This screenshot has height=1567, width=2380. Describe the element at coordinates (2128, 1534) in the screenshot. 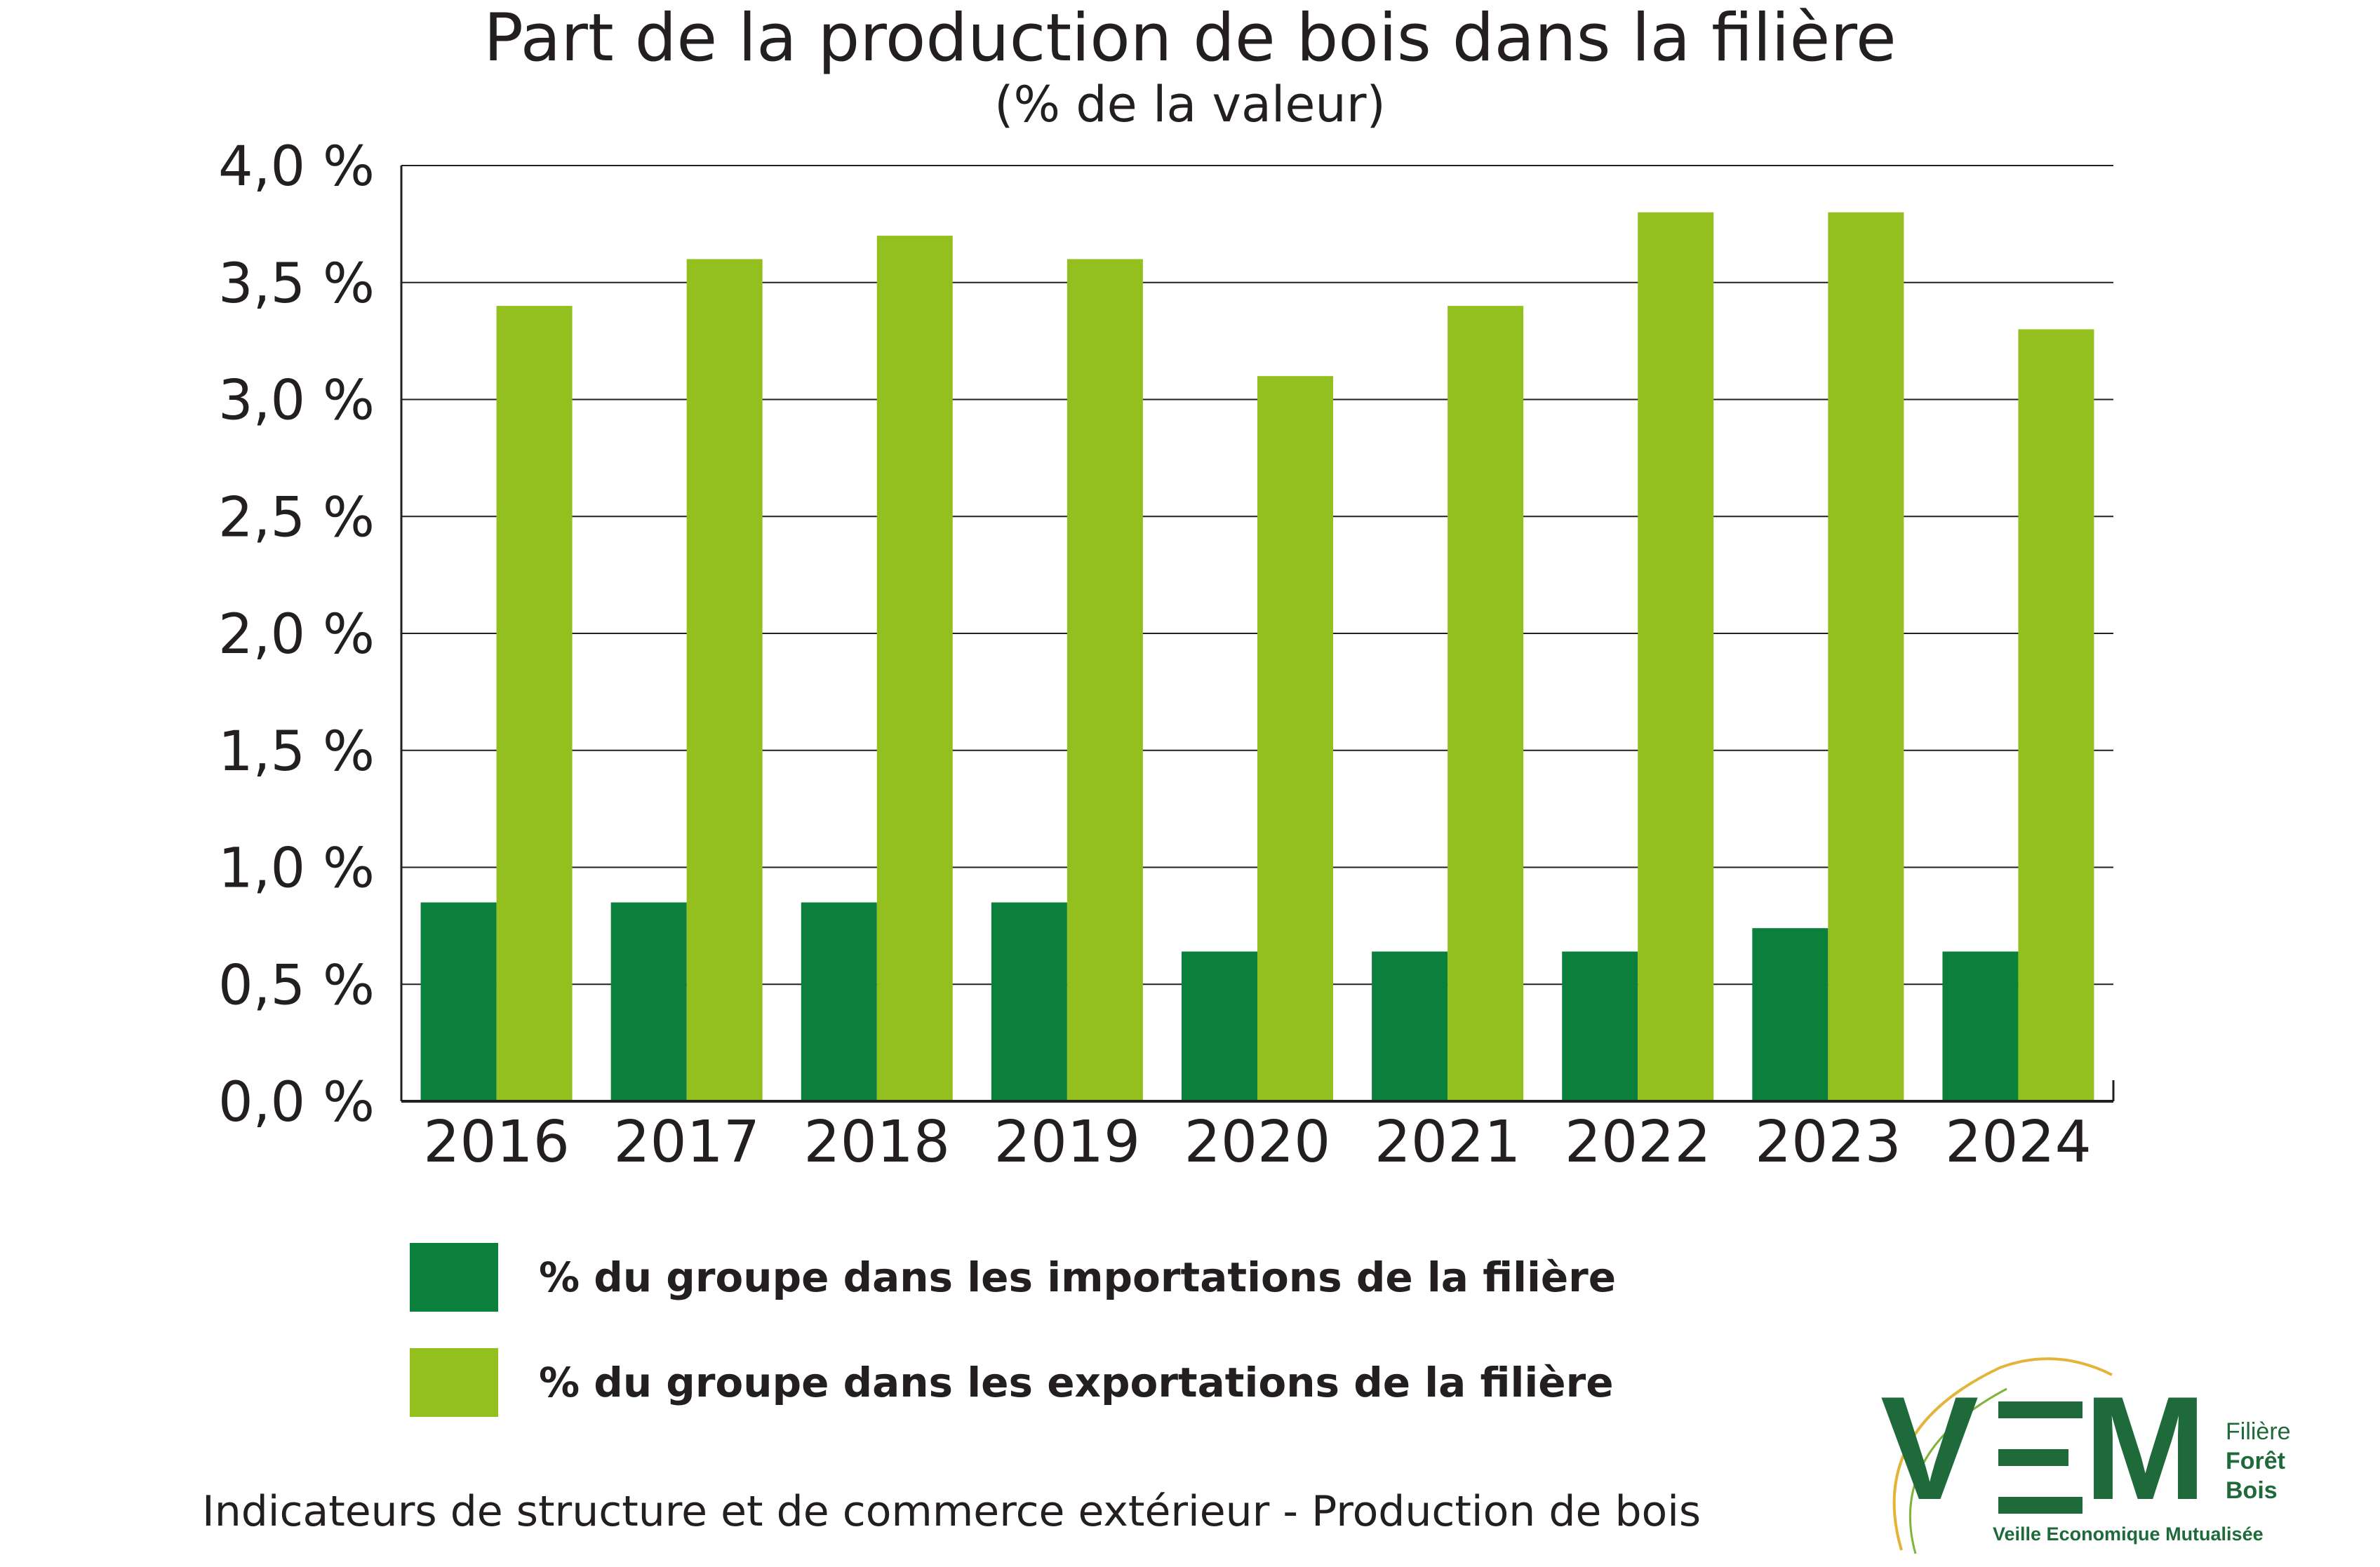

I see `logo-tagline: Veille Economique Mutualisée` at that location.